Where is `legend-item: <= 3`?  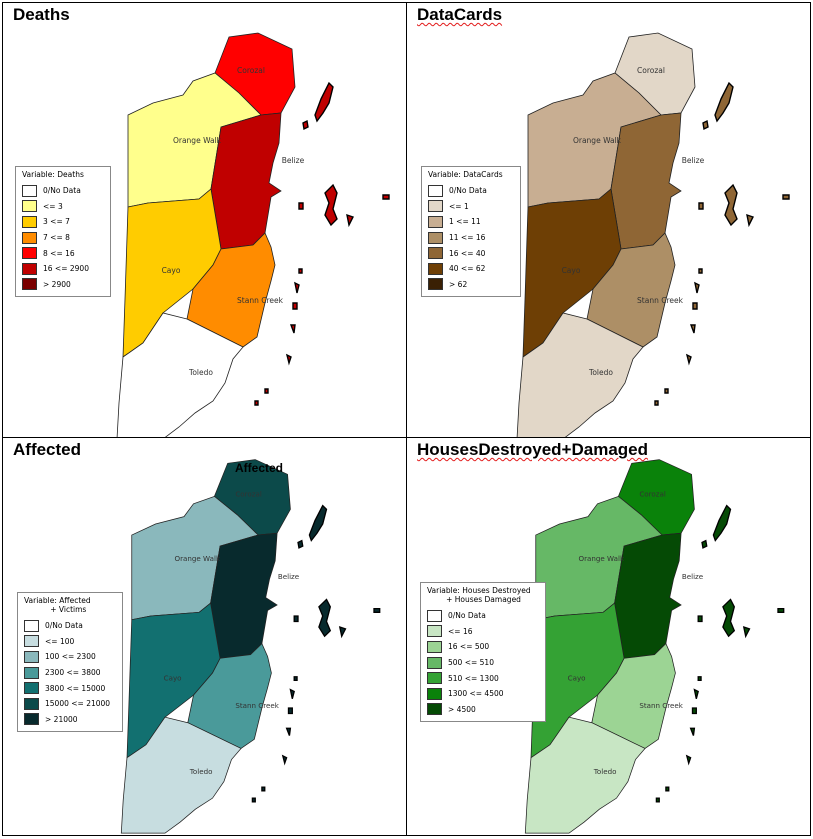
legend-item: <= 3 is located at coordinates (63, 207).